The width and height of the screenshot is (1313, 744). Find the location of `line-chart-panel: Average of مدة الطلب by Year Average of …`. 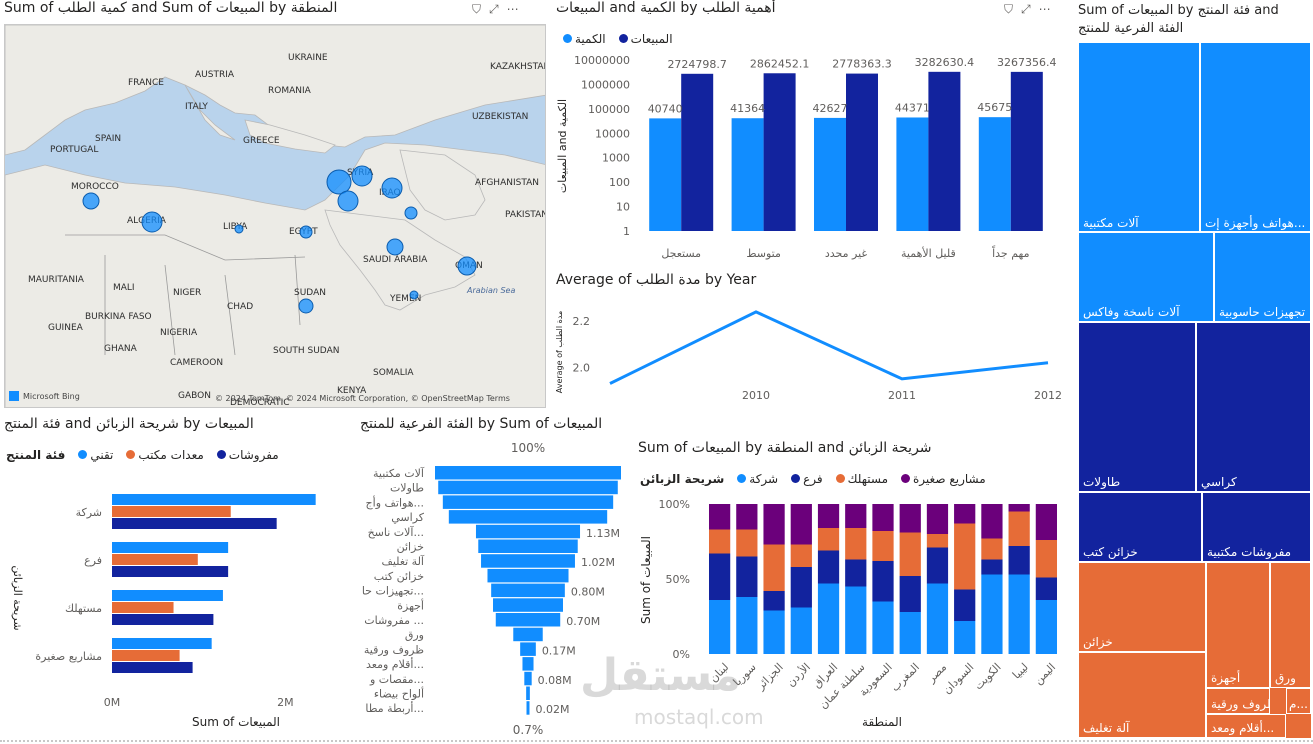

line-chart-panel: Average of مدة الطلب by Year Average of … is located at coordinates (813, 339).